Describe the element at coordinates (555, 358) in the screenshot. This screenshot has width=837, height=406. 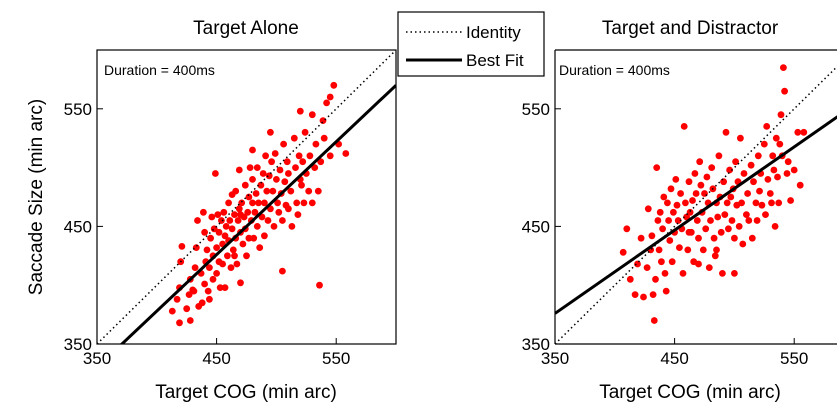
I see `x-tick-label-right-0: 350` at that location.